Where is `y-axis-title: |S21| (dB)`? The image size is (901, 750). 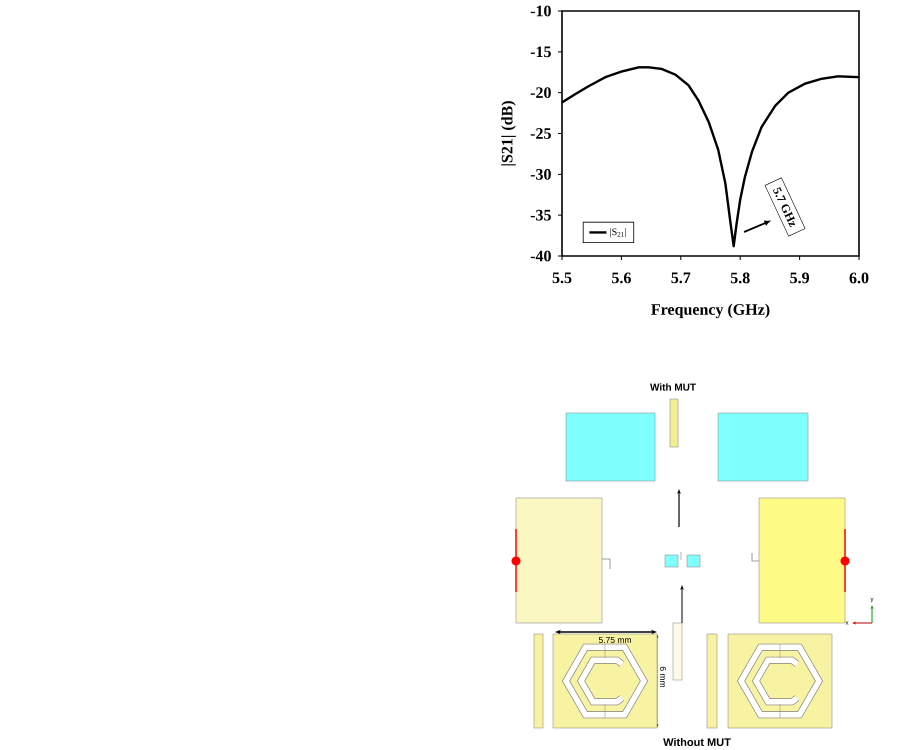 y-axis-title: |S21| (dB) is located at coordinates (508, 133).